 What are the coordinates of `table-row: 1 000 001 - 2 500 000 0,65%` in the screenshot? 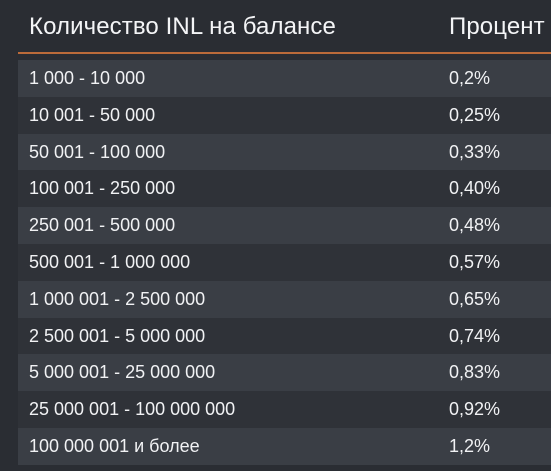 It's located at (284, 299).